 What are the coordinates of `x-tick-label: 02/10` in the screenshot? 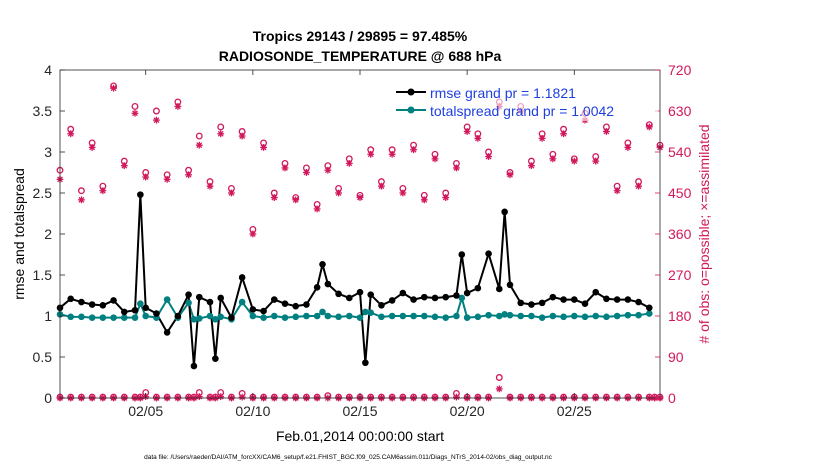 It's located at (252, 411).